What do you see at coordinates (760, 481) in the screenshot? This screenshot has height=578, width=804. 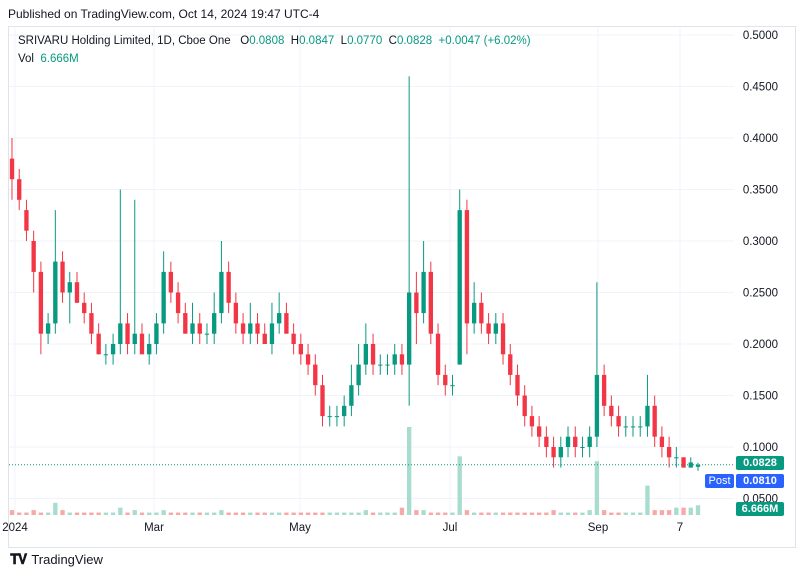 I see `post-price-badge: 0.0810` at bounding box center [760, 481].